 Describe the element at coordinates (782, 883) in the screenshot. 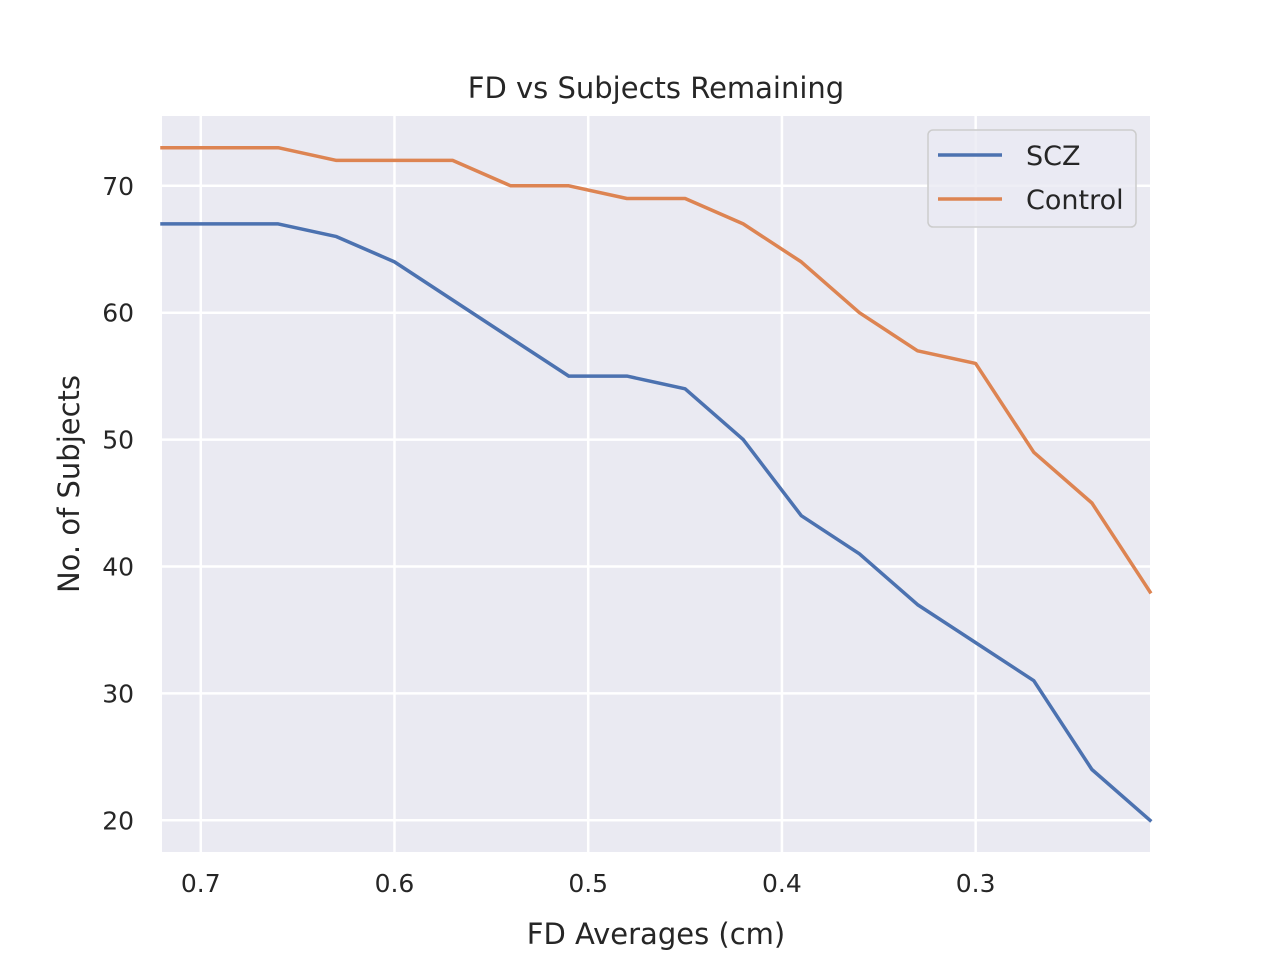

I see `x-tick-label: 0.4` at that location.